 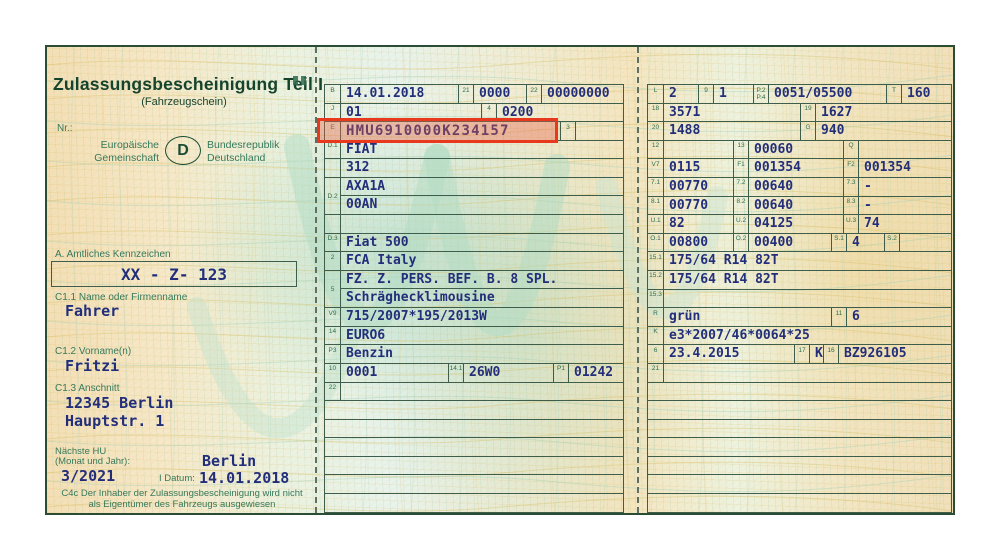 I want to click on label-u-2: U.2, so click(x=741, y=224).